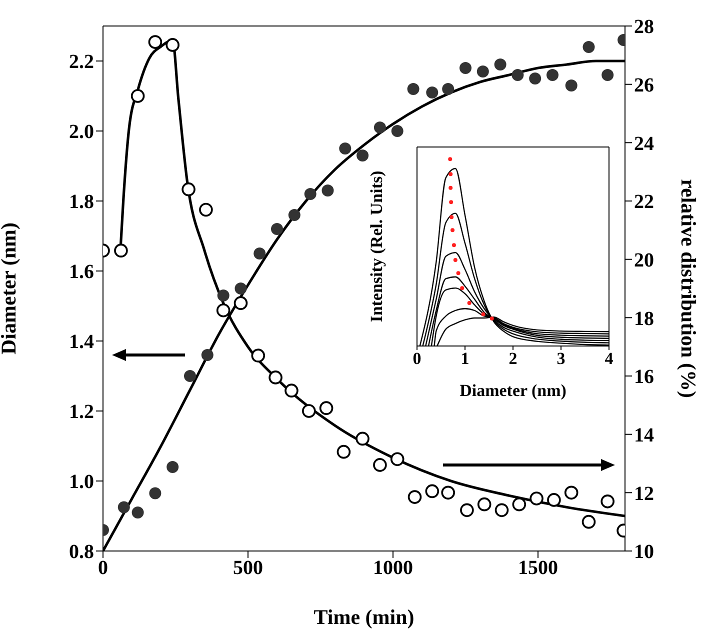 This screenshot has width=703, height=632. I want to click on y2-tick-label: 22, so click(644, 202).